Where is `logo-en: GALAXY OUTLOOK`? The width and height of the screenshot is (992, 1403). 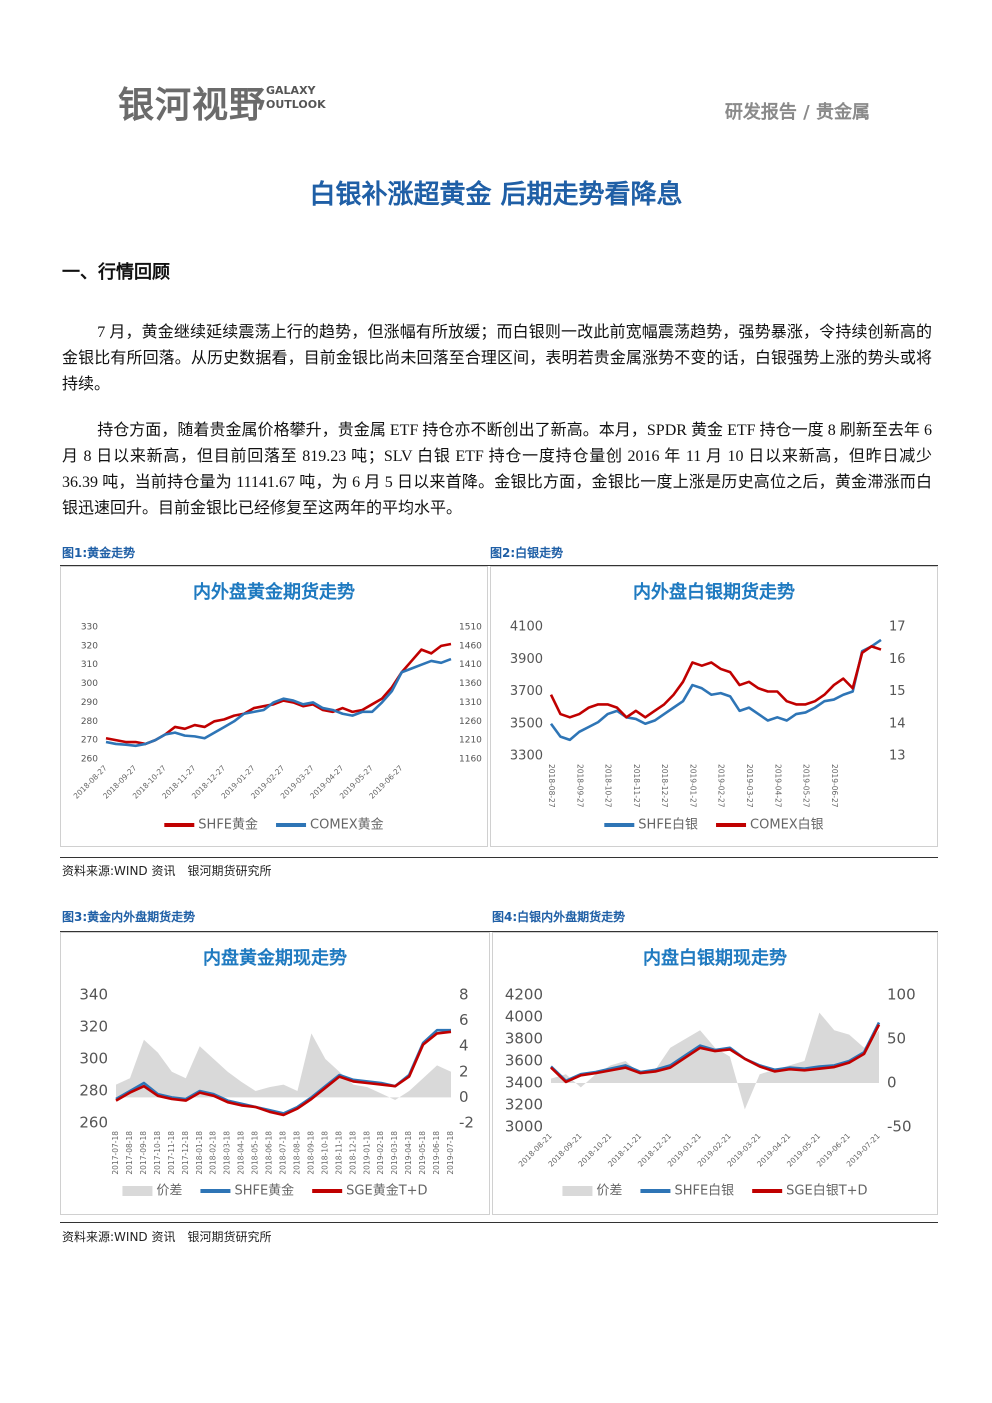 logo-en: GALAXY OUTLOOK is located at coordinates (296, 98).